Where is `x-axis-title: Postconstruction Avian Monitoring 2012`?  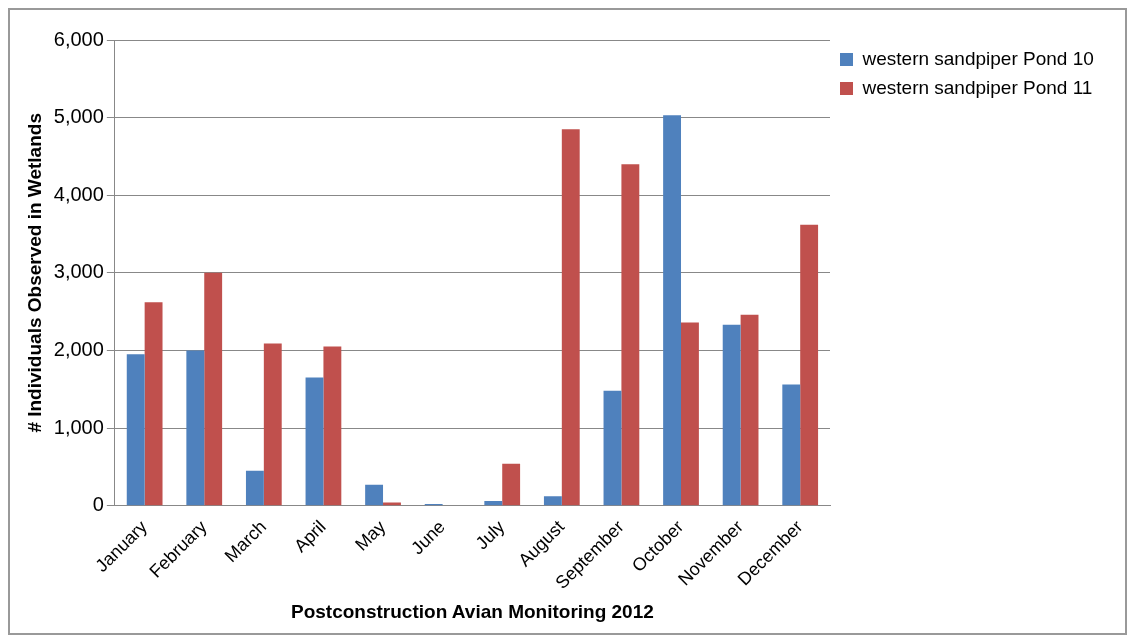
x-axis-title: Postconstruction Avian Monitoring 2012 is located at coordinates (472, 611).